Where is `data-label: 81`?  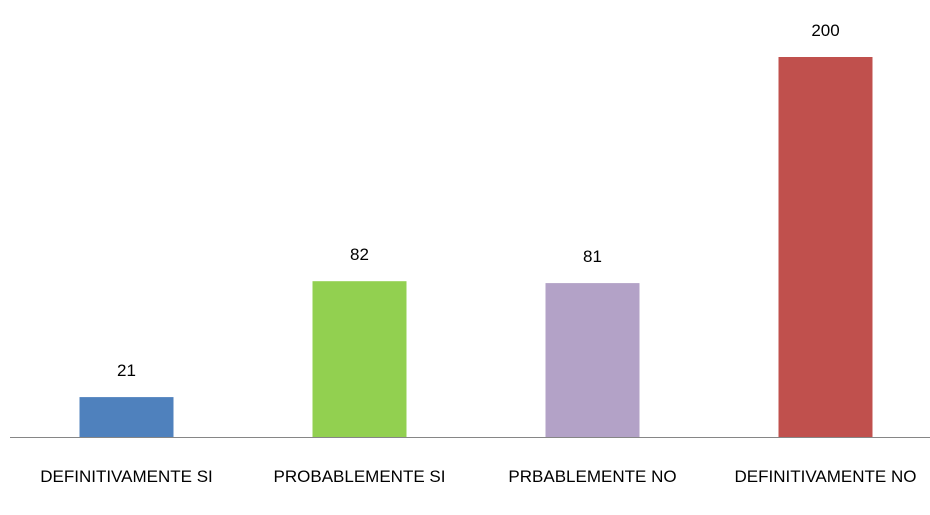
data-label: 81 is located at coordinates (592, 256).